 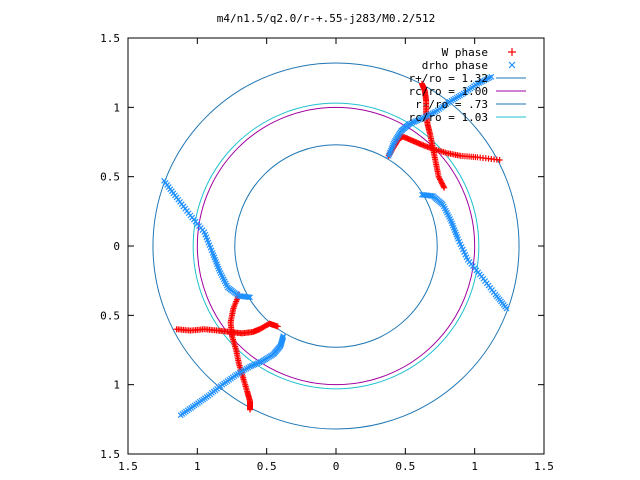 What do you see at coordinates (448, 91) in the screenshot?
I see `legend-label: rc/ro = 1.00` at bounding box center [448, 91].